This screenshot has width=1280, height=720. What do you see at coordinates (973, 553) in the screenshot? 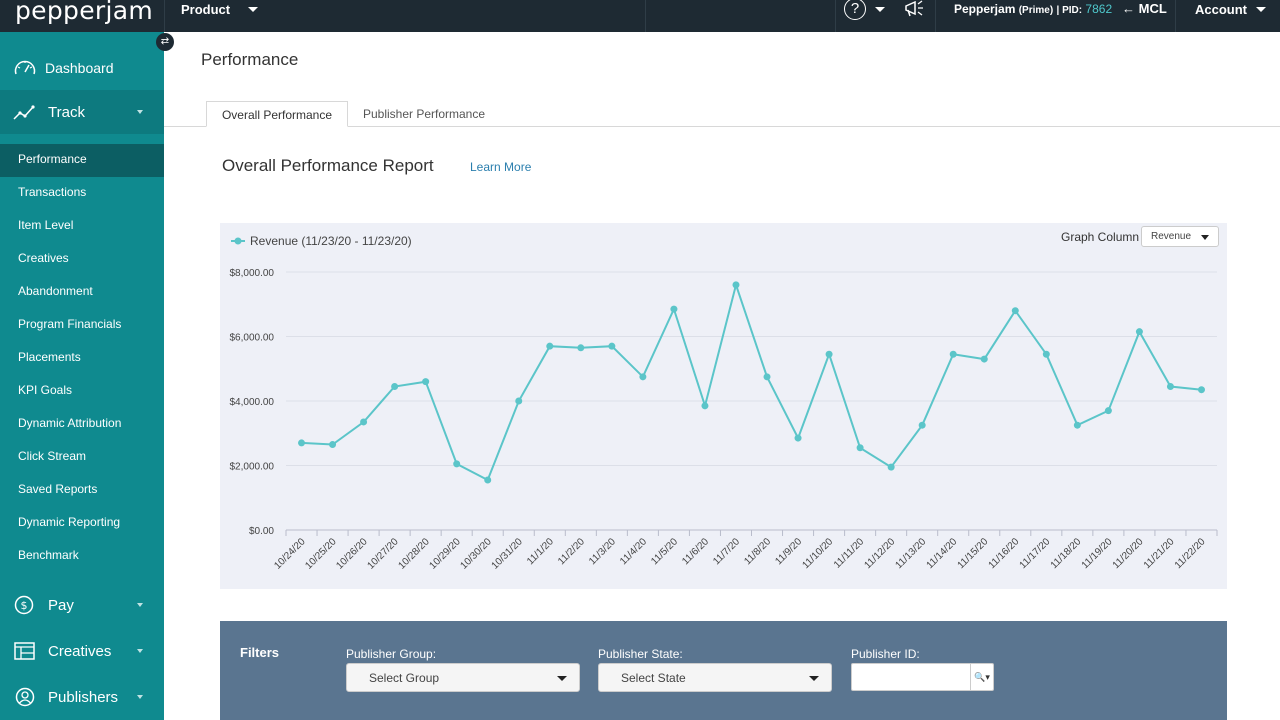
I see `x-tick-label: 11/15/20` at bounding box center [973, 553].